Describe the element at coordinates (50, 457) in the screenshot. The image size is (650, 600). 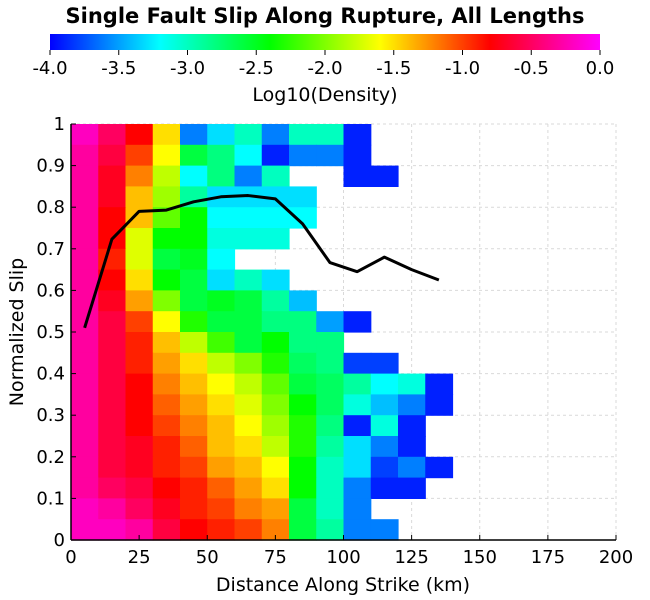
I see `y-tick-label: 0.2` at that location.